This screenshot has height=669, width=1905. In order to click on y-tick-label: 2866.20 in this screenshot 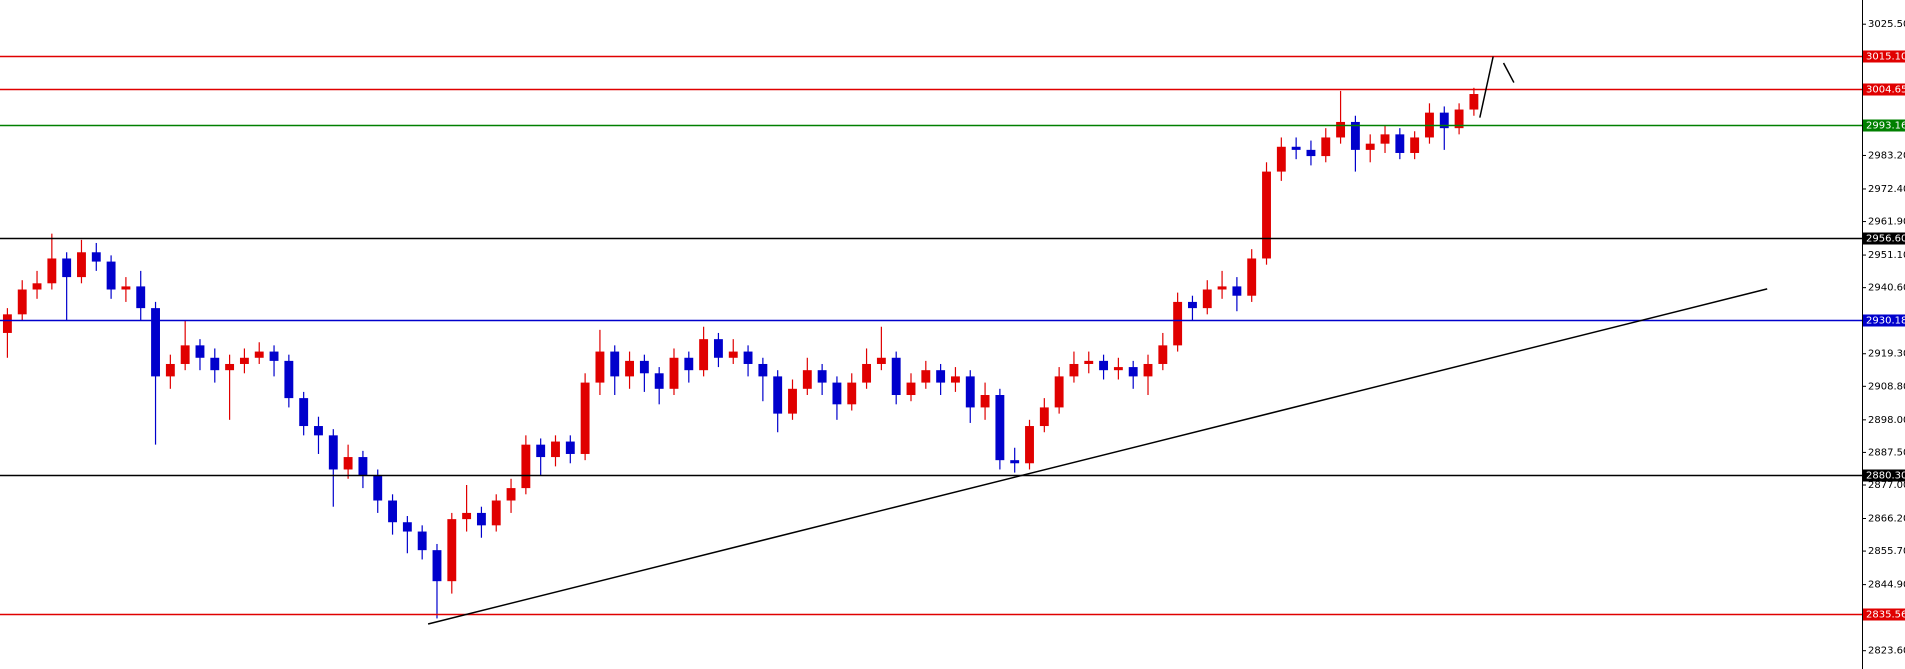, I will do `click(1886, 519)`.